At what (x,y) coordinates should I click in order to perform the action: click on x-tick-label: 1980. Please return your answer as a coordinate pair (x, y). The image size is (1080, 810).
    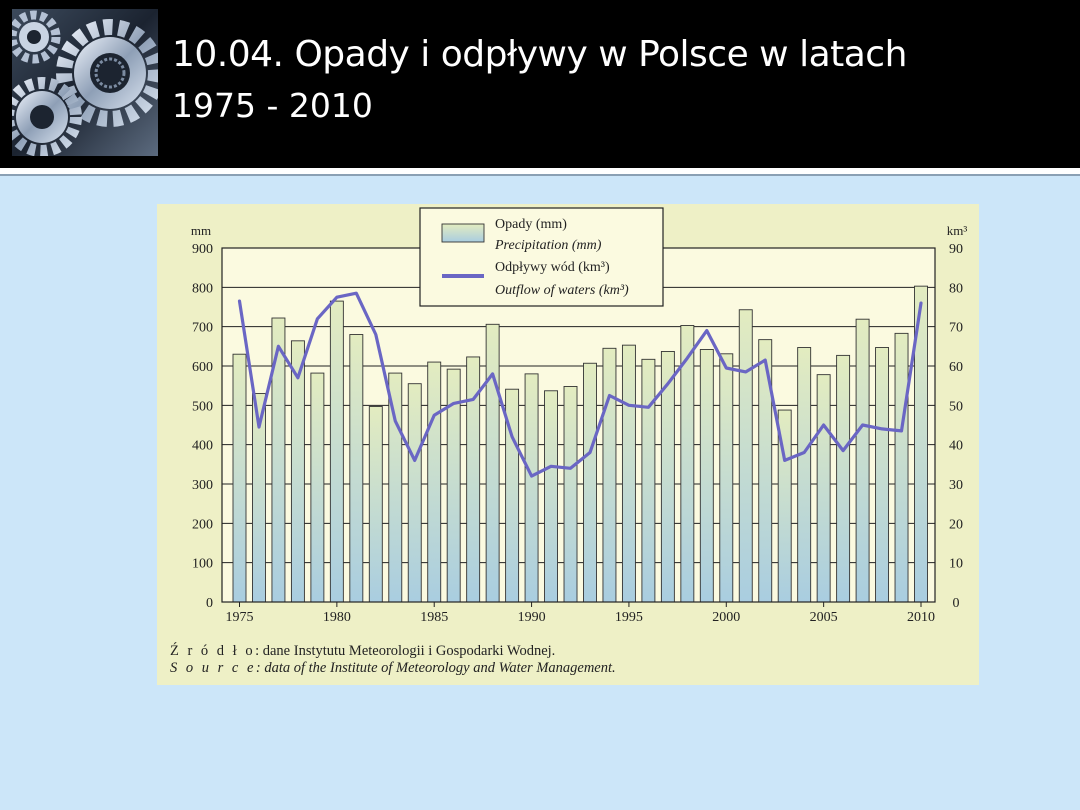
    Looking at the image, I should click on (337, 617).